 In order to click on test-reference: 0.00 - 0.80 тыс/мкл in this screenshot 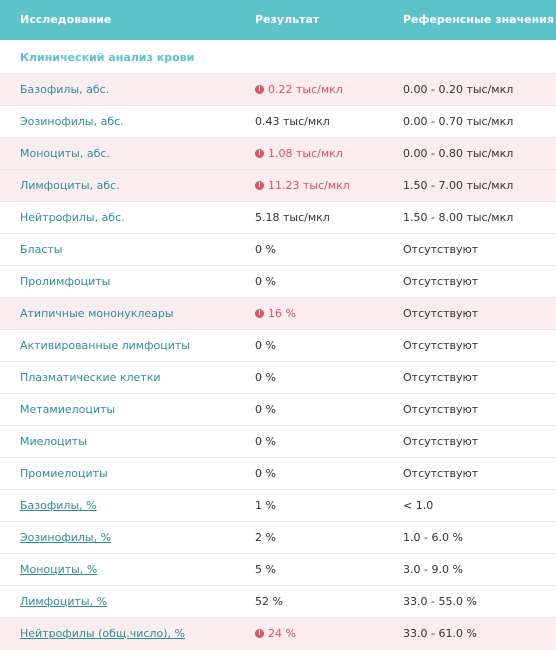, I will do `click(458, 153)`.